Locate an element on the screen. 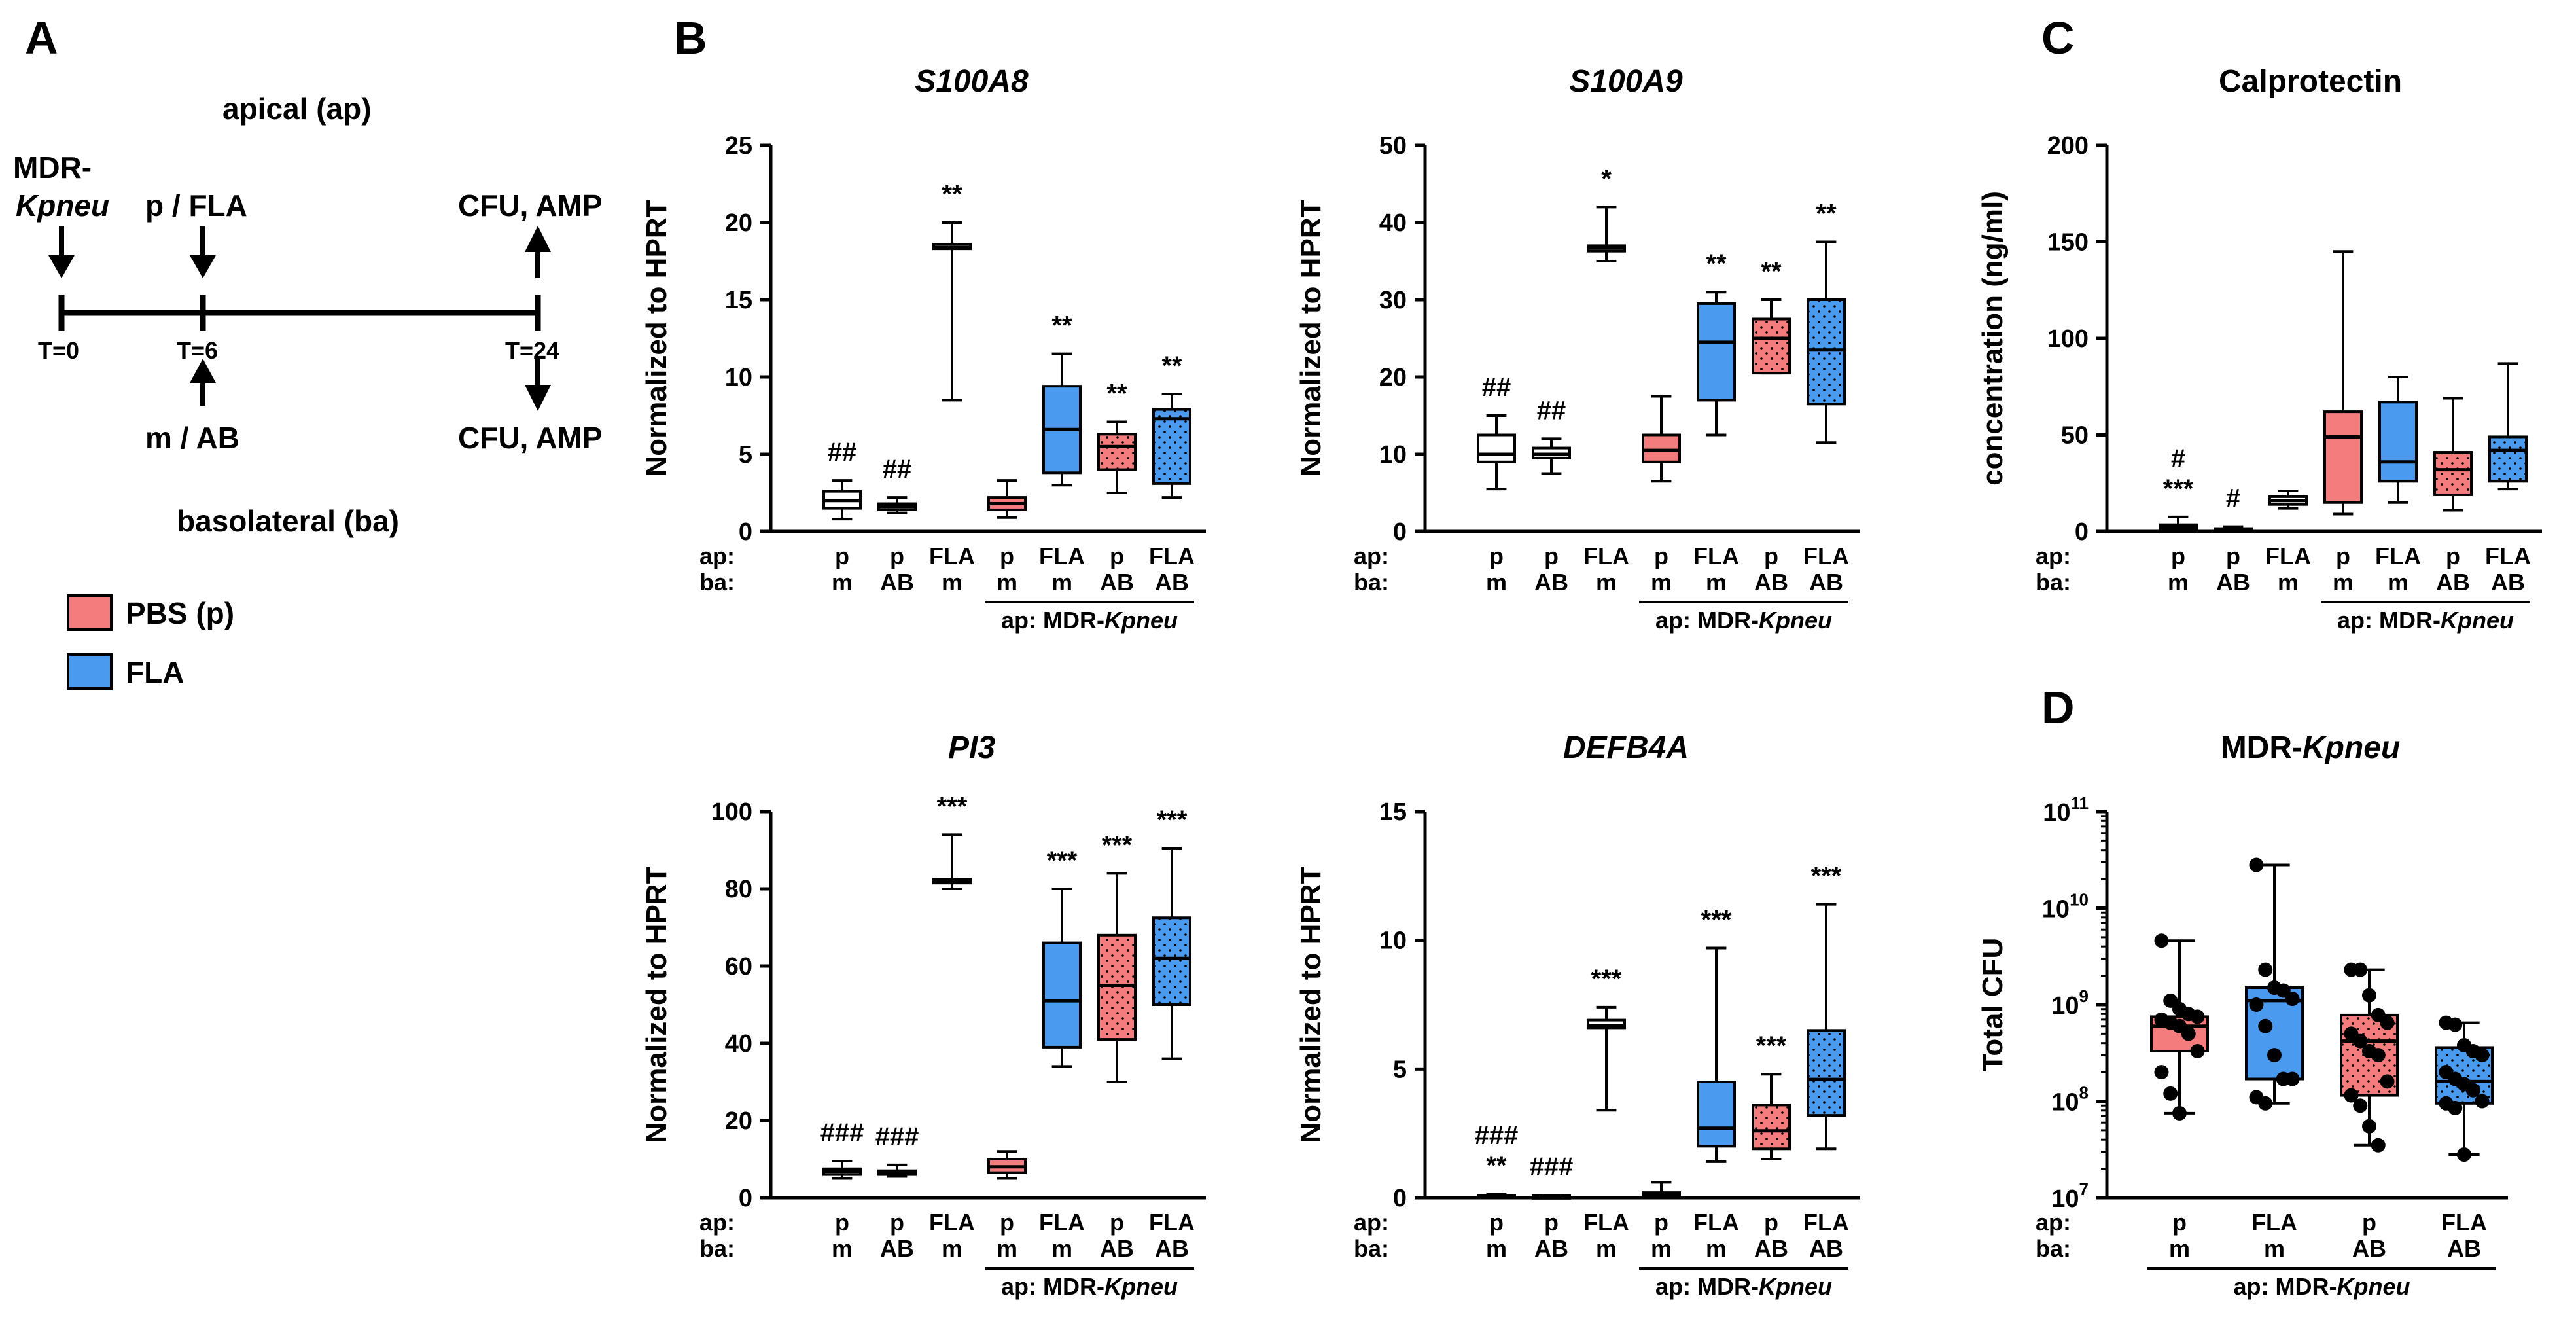 Image resolution: width=2576 pixels, height=1328 pixels. group-label-prefix: ap: MDR- is located at coordinates (1707, 621).